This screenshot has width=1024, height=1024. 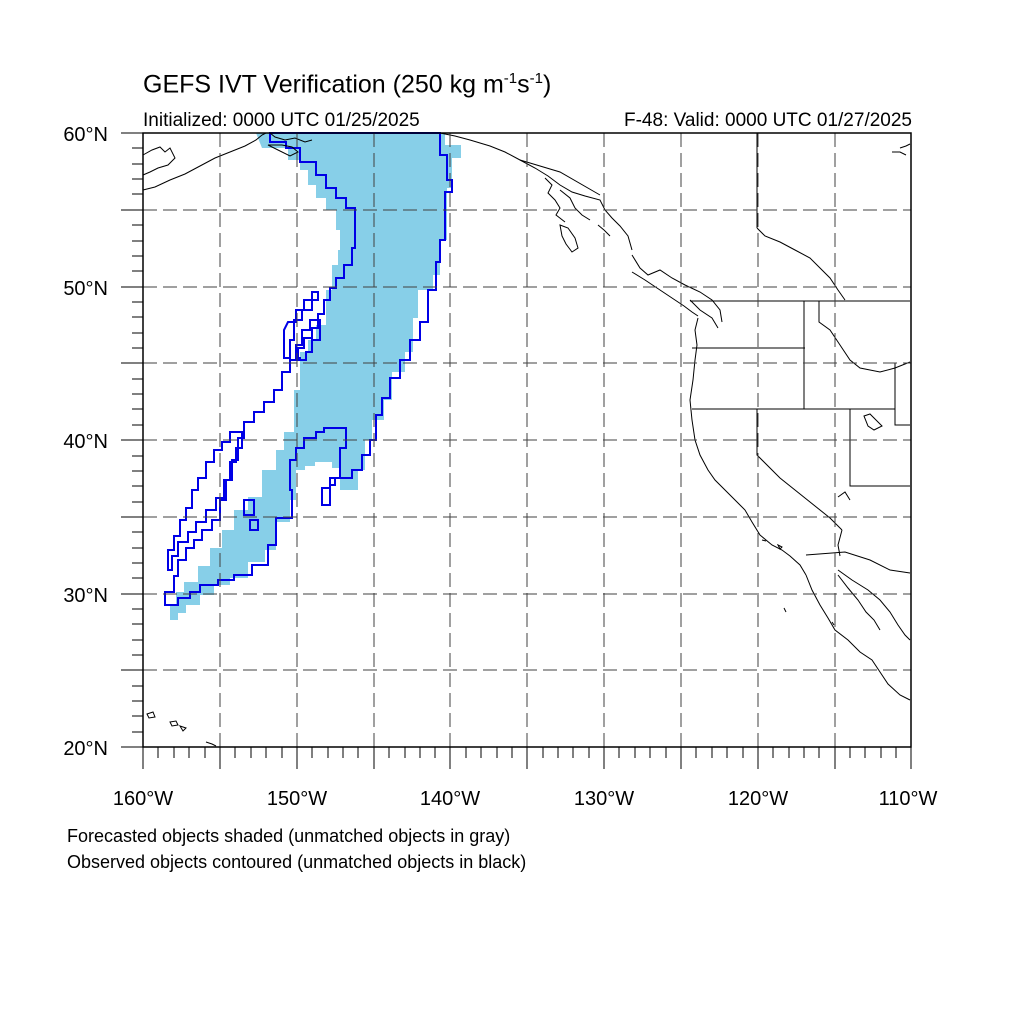 I want to click on political-borders, so click(x=800, y=353).